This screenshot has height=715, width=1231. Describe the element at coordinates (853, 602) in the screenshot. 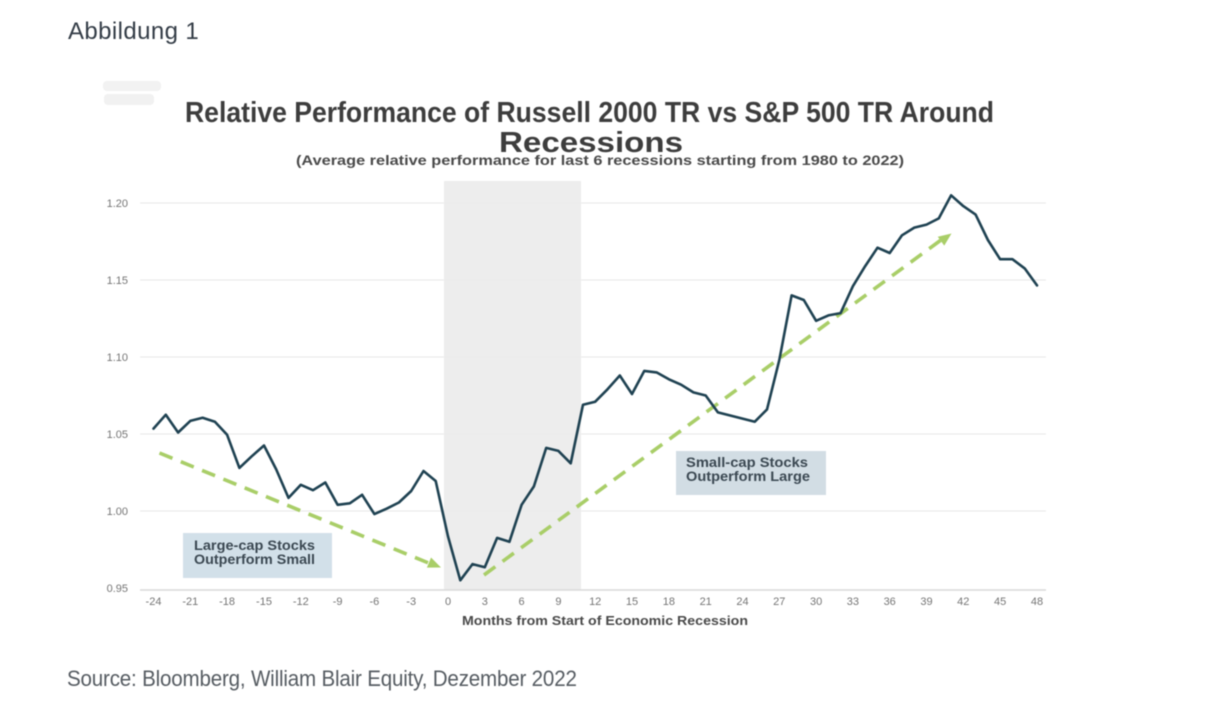

I see `svg-text: 33` at that location.